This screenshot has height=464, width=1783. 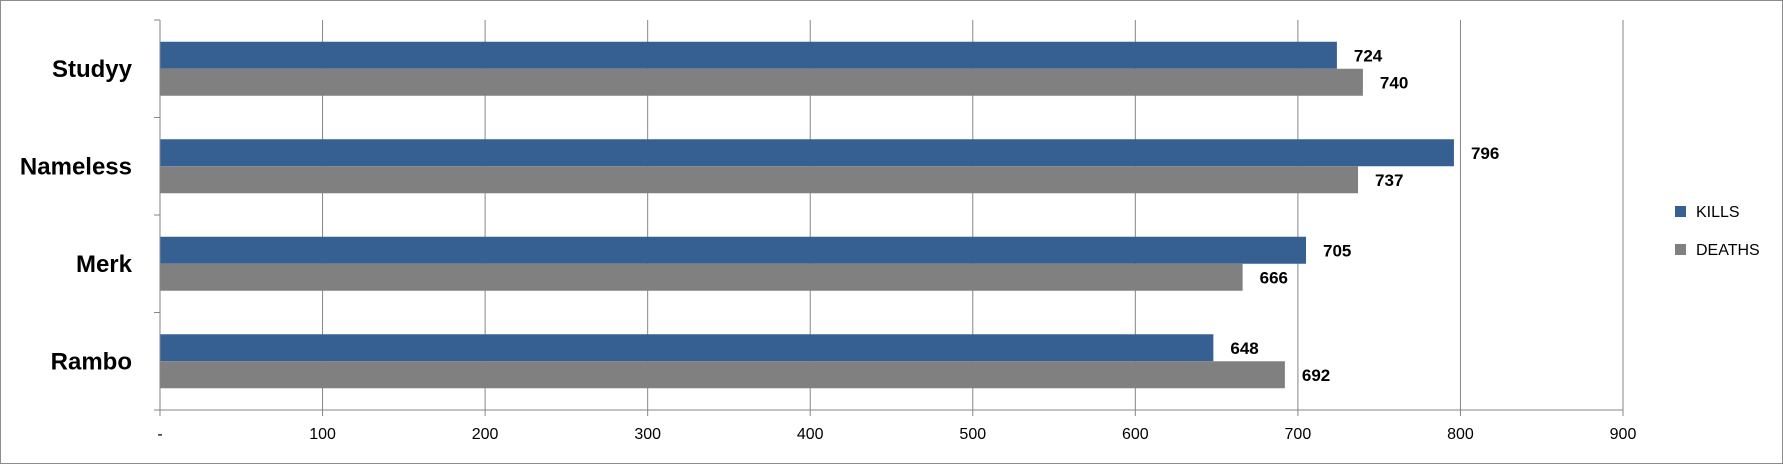 I want to click on x-tick-label-500: 500, so click(x=972, y=434).